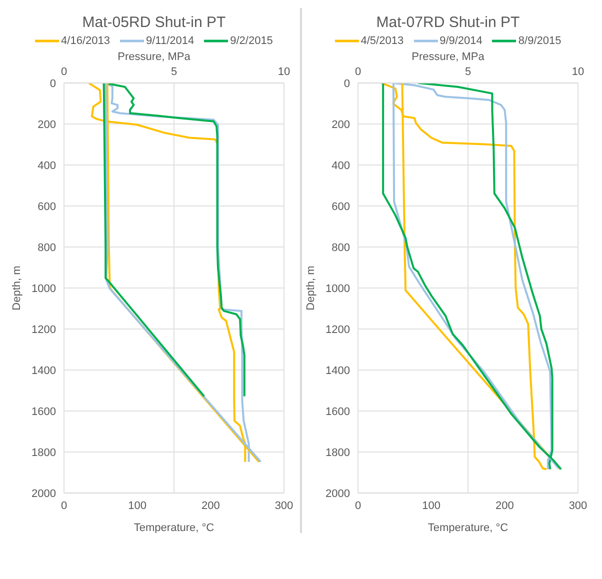  What do you see at coordinates (540, 41) in the screenshot?
I see `legend-label: 8/9/2015` at bounding box center [540, 41].